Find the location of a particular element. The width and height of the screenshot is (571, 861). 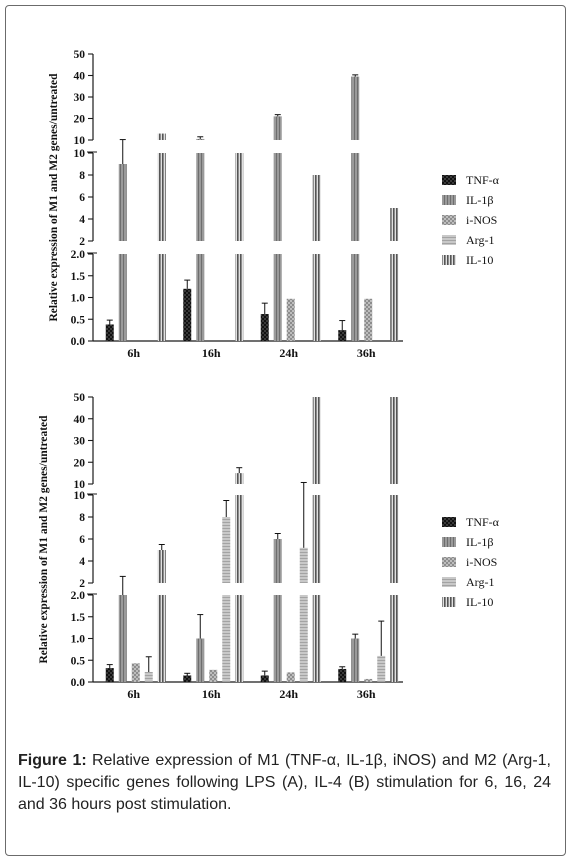

bar-arg1-36h is located at coordinates (381, 668).